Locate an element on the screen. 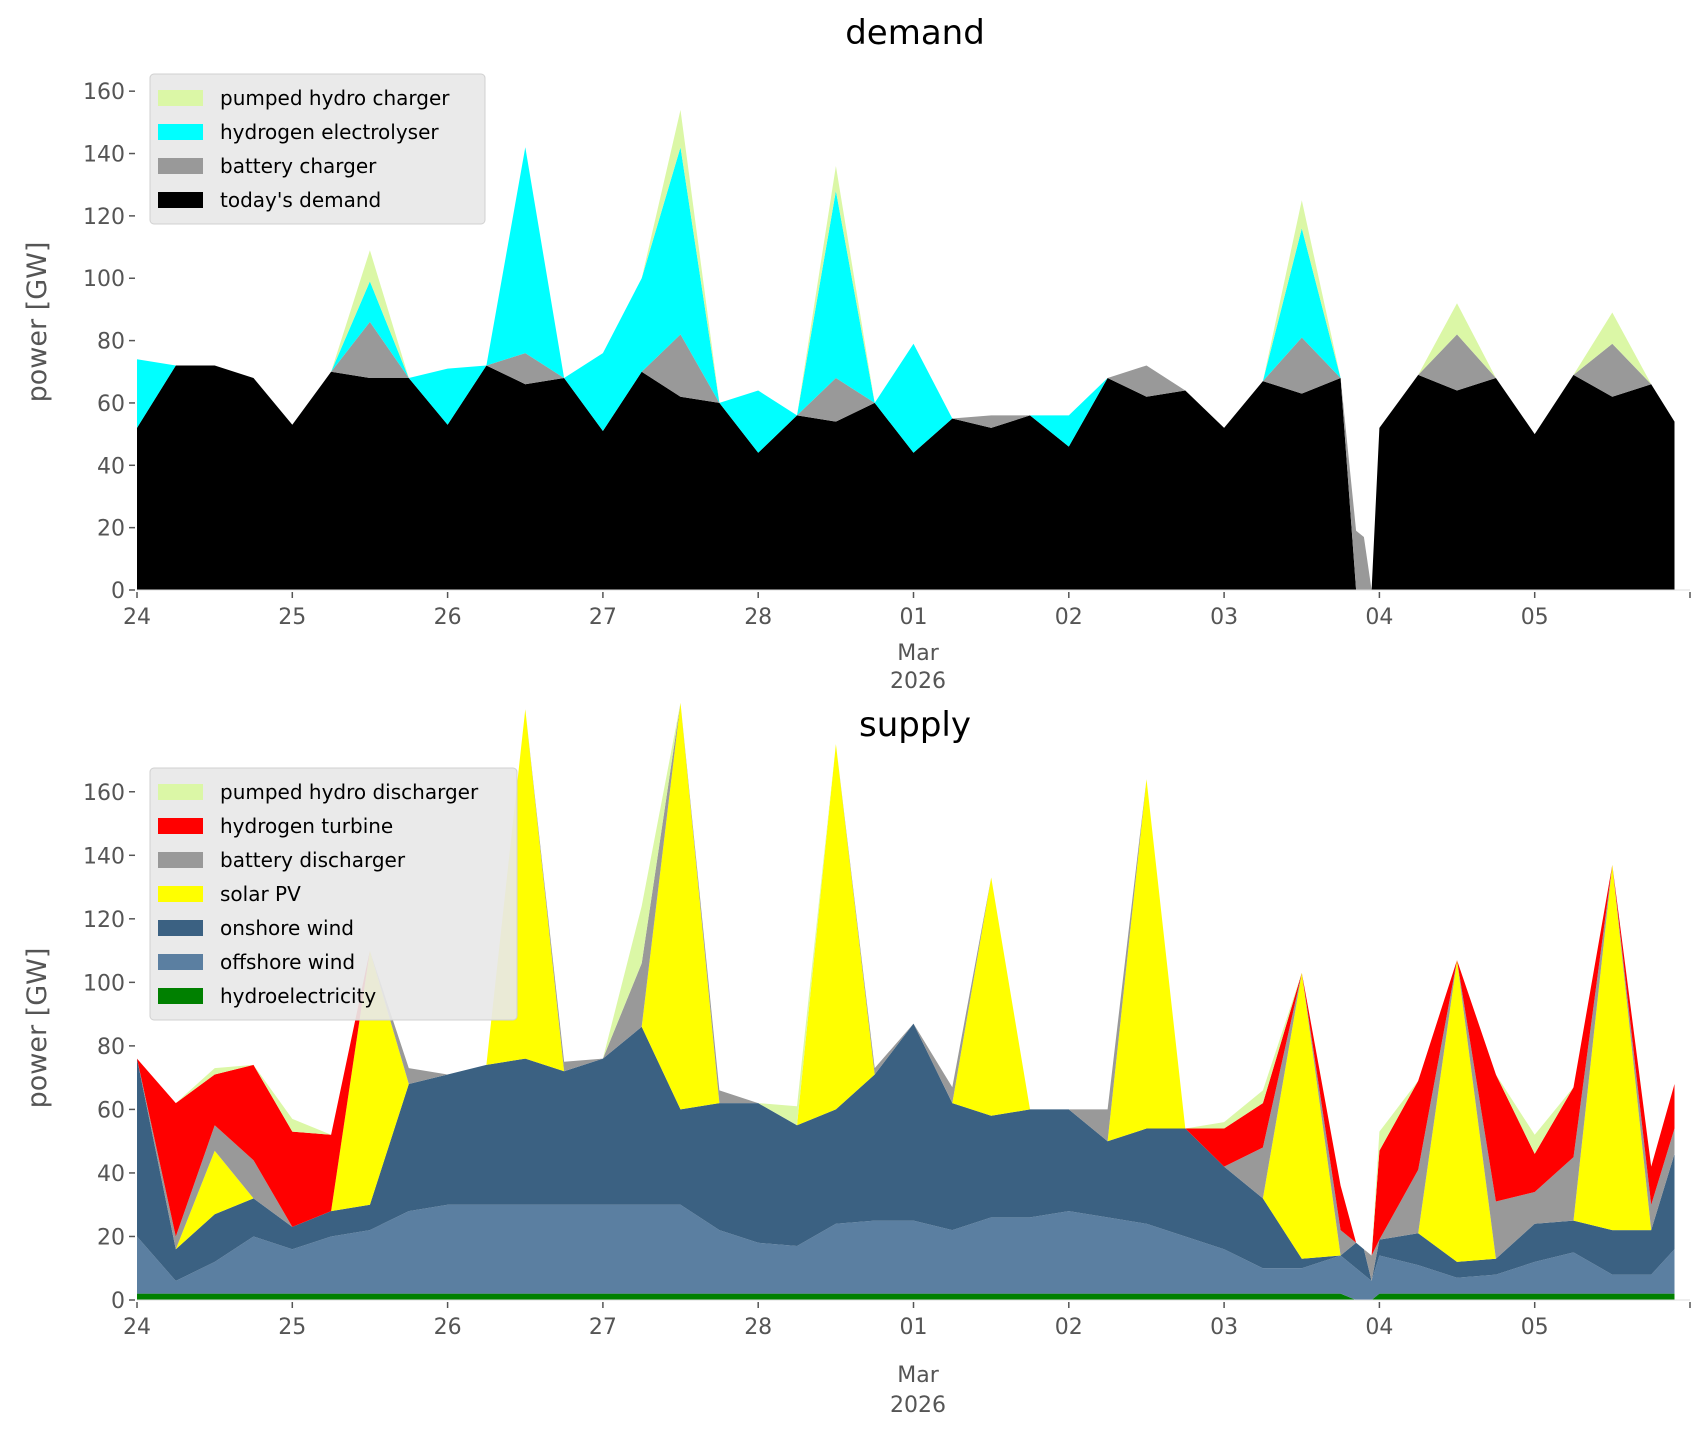 The width and height of the screenshot is (1706, 1431). supply-x-month: Mar is located at coordinates (918, 1375).